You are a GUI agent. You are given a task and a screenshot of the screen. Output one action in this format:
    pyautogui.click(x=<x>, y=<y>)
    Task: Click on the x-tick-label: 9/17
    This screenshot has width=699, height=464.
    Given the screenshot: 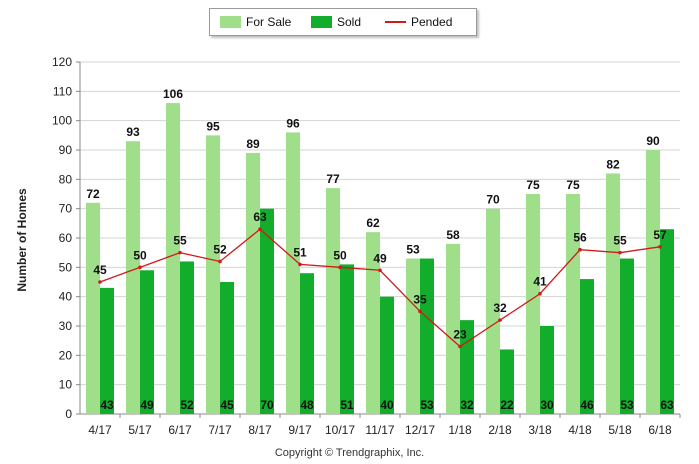 What is the action you would take?
    pyautogui.click(x=300, y=430)
    